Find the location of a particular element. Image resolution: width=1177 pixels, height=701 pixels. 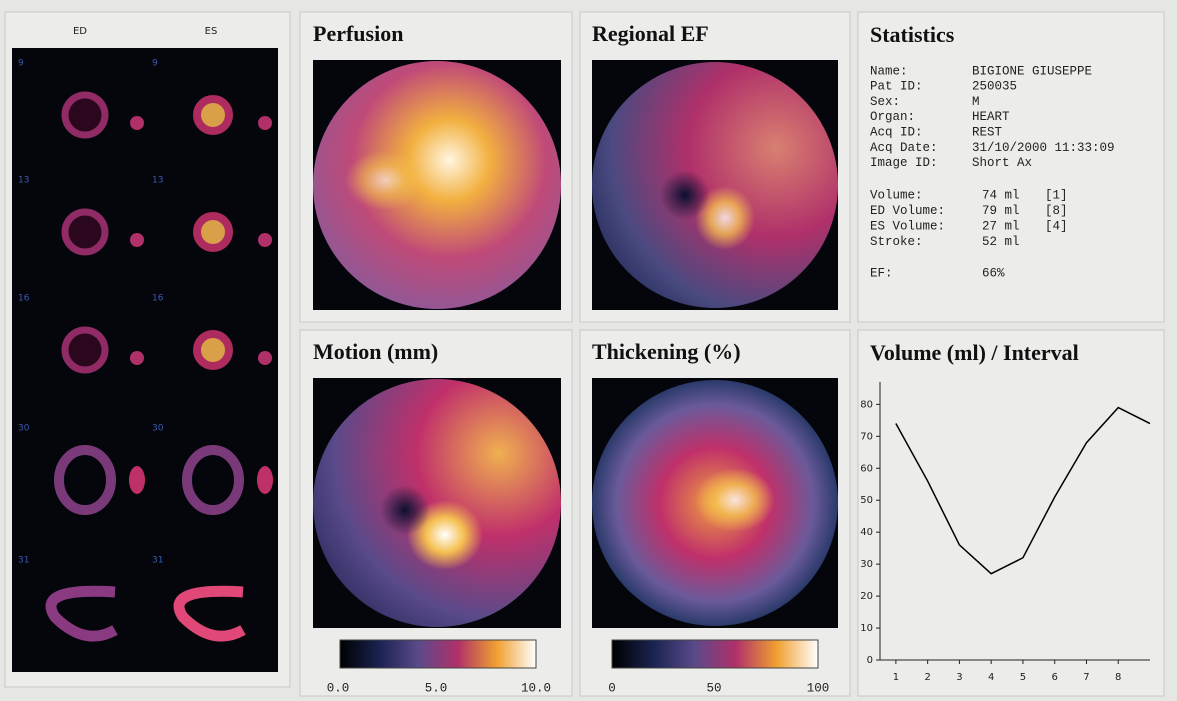

x-tick-label: 2 is located at coordinates (927, 677).